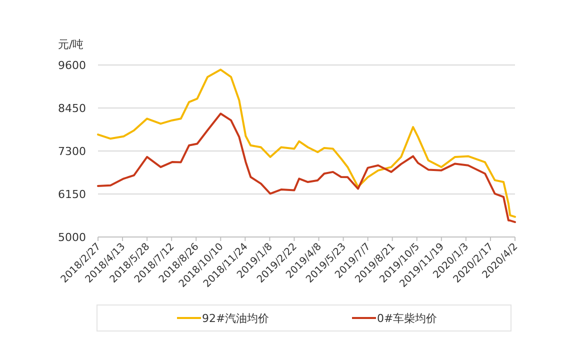 This screenshot has height=347, width=581. I want to click on legend-label: 0#车柴均价, so click(407, 318).